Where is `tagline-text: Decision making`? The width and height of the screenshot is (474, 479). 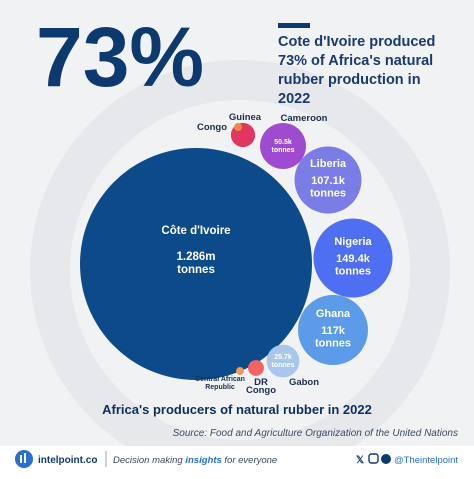
tagline-text: Decision making is located at coordinates (149, 460).